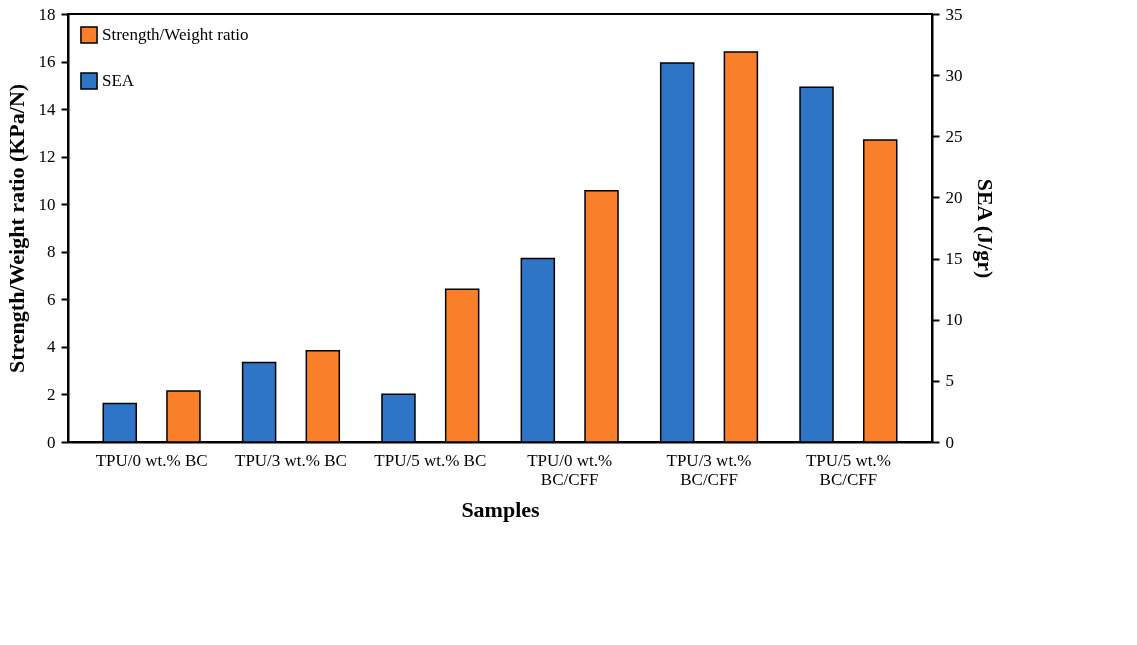 This screenshot has height=645, width=1137. Describe the element at coordinates (51, 394) in the screenshot. I see `y-tick-label: 2` at that location.